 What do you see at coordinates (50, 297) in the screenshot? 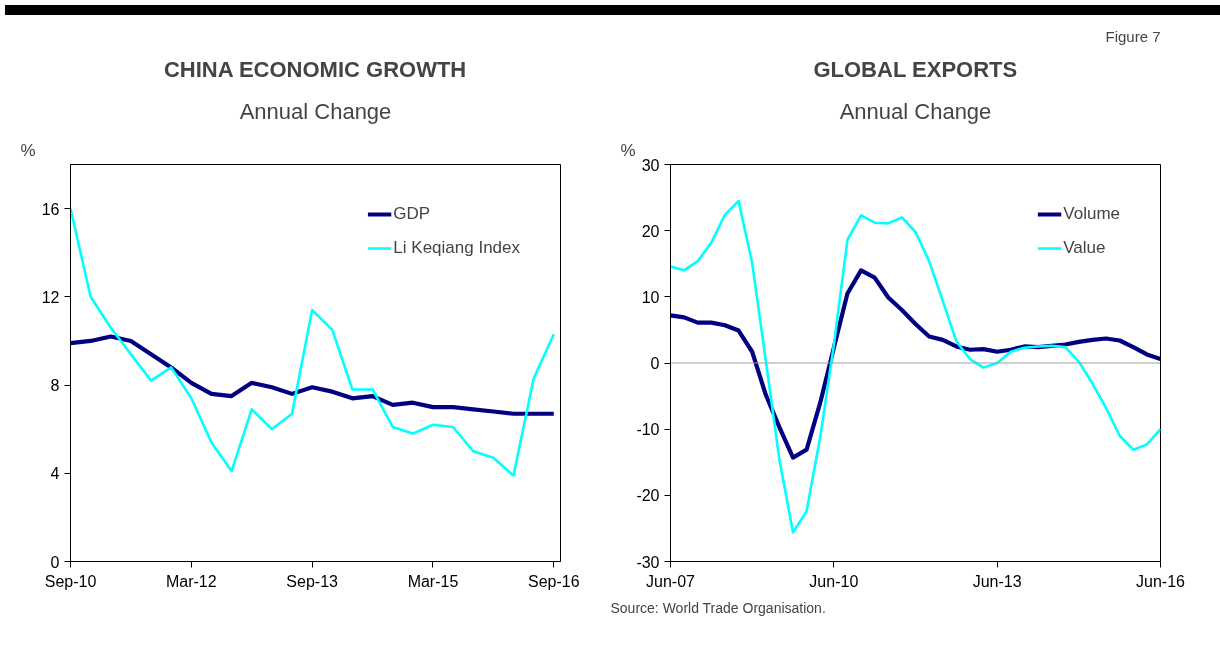
I see `y-tick-label: 12` at bounding box center [50, 297].